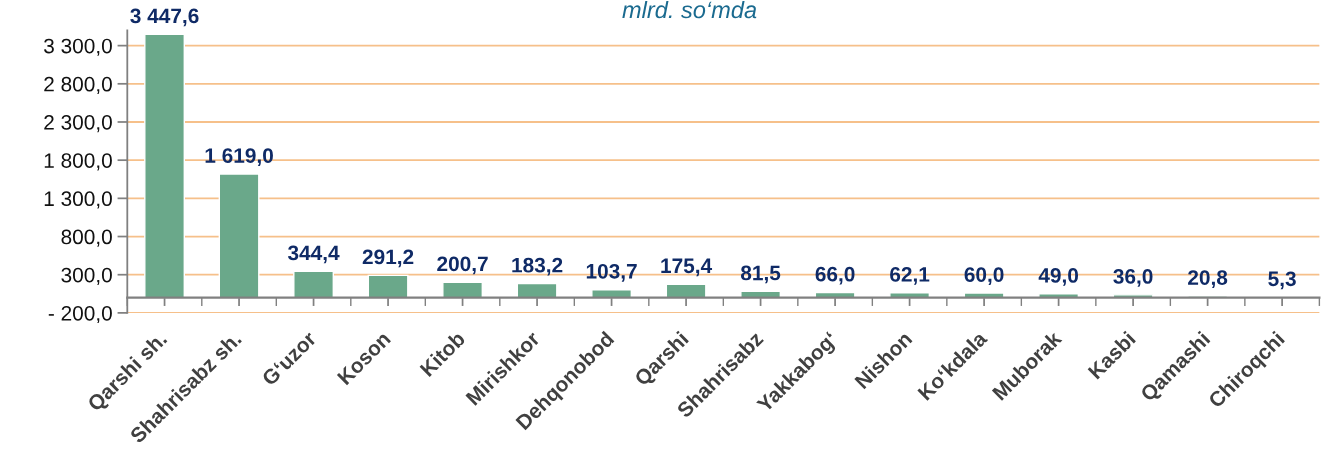 The width and height of the screenshot is (1326, 467). Describe the element at coordinates (537, 266) in the screenshot. I see `data-label: 183,2` at that location.